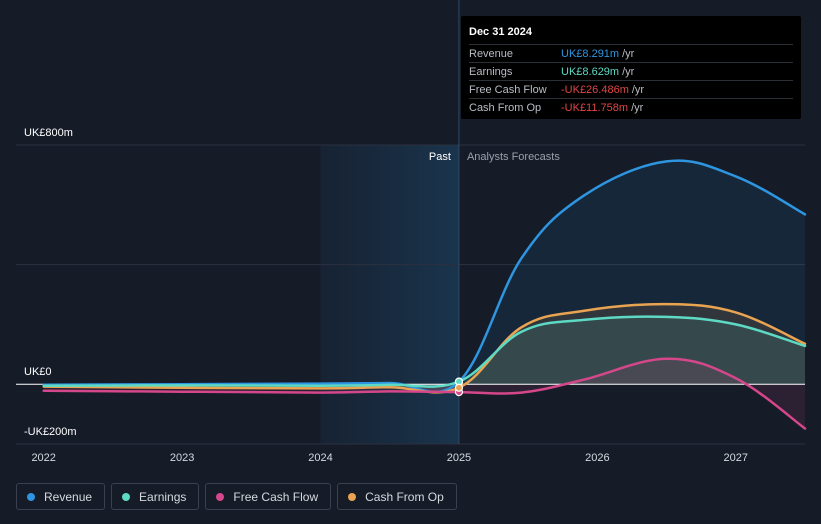  Describe the element at coordinates (163, 496) in the screenshot. I see `legend-label: Earnings` at that location.